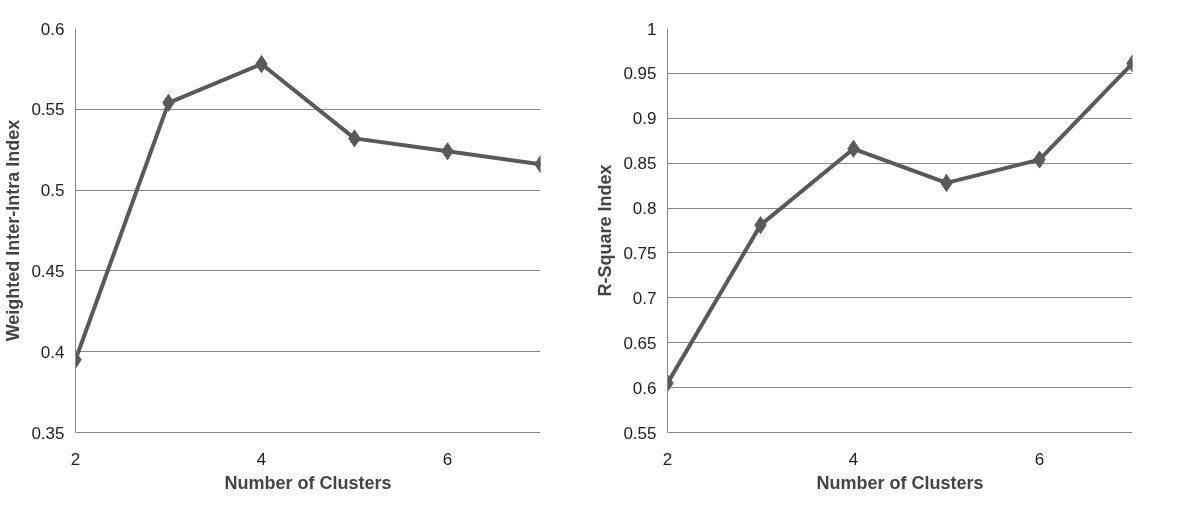 The image size is (1184, 517). What do you see at coordinates (644, 298) in the screenshot?
I see `y-tick-label: 0.7` at bounding box center [644, 298].